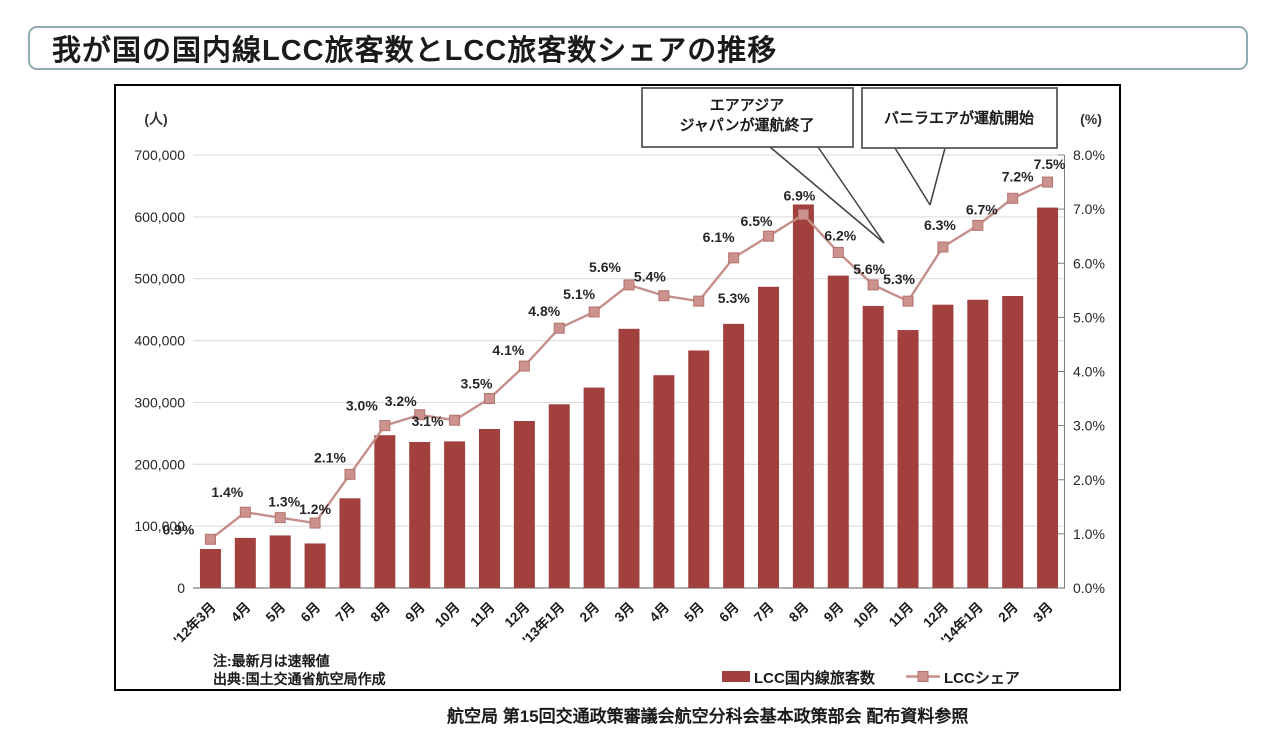  Describe the element at coordinates (299, 679) in the screenshot. I see `note-line-2: 出典:国土交通省航空局作成` at that location.